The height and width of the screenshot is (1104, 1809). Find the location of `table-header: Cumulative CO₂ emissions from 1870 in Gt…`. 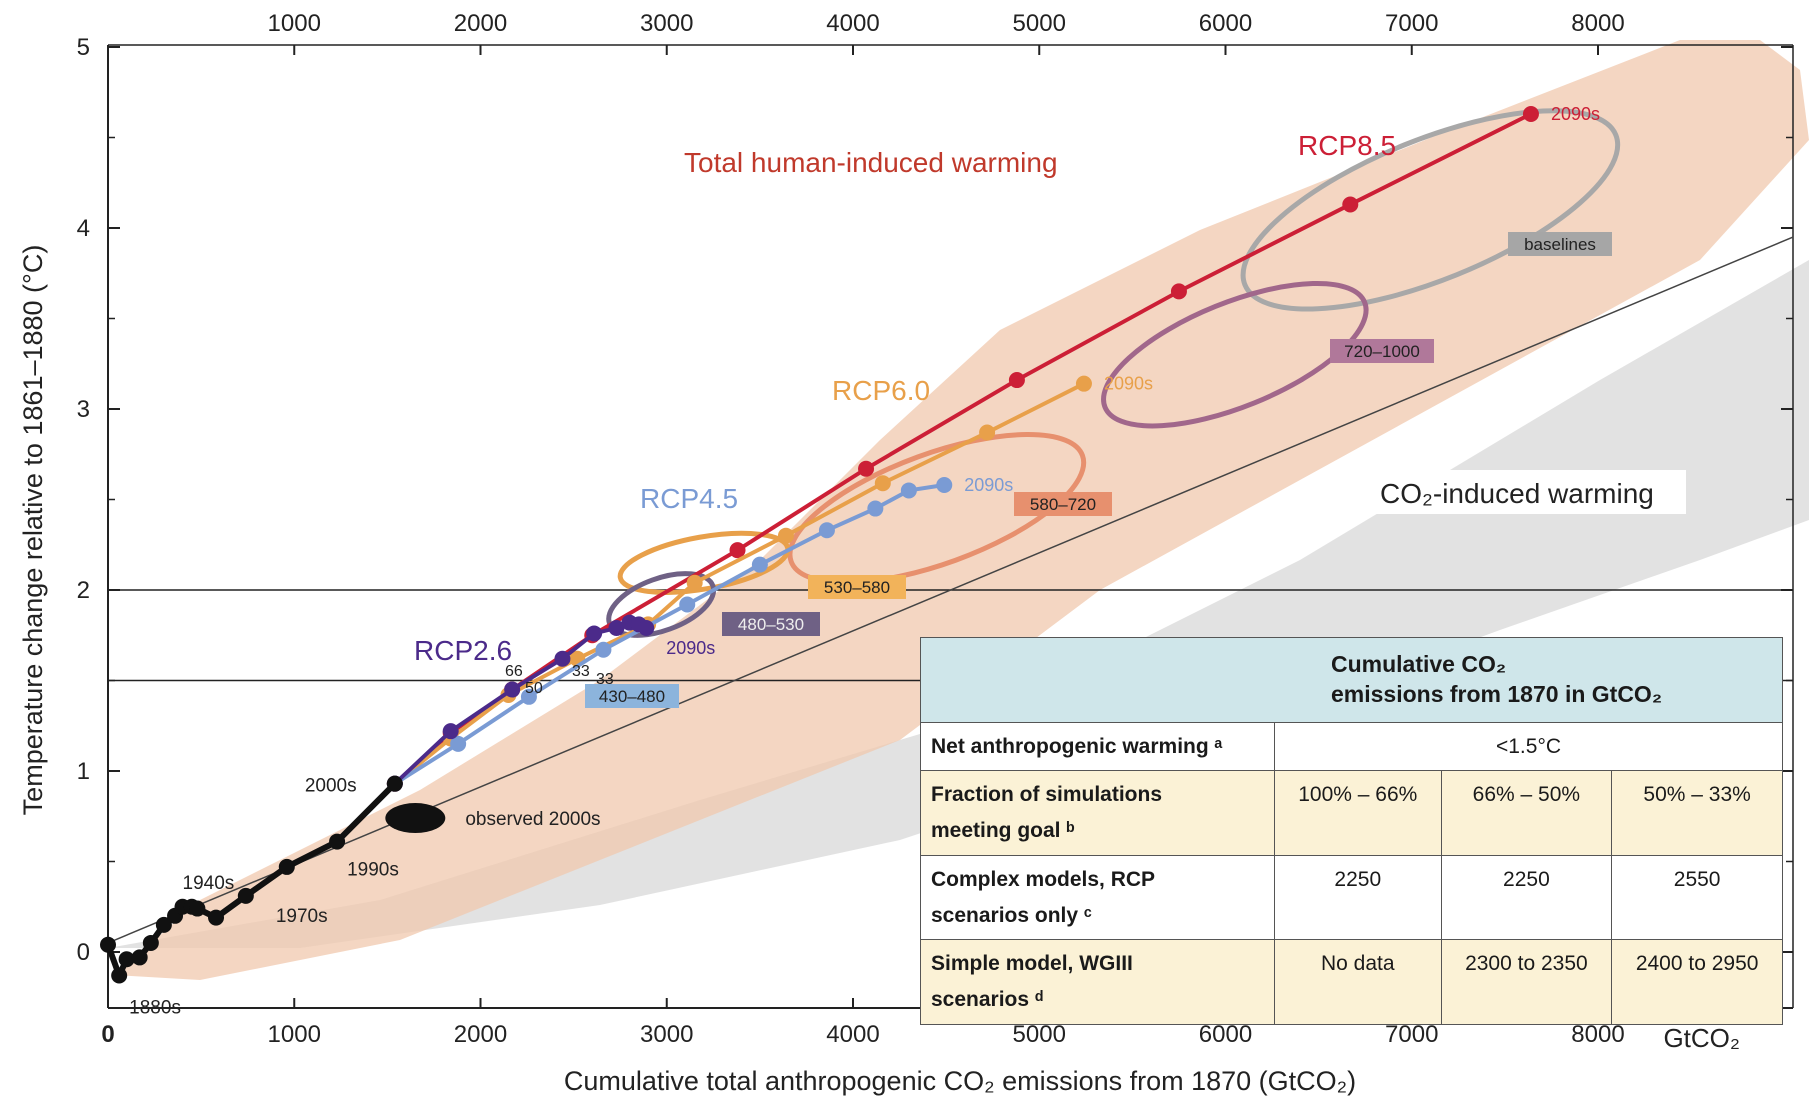

table-header: Cumulative CO₂ emissions from 1870 in Gt… is located at coordinates (1351, 680).